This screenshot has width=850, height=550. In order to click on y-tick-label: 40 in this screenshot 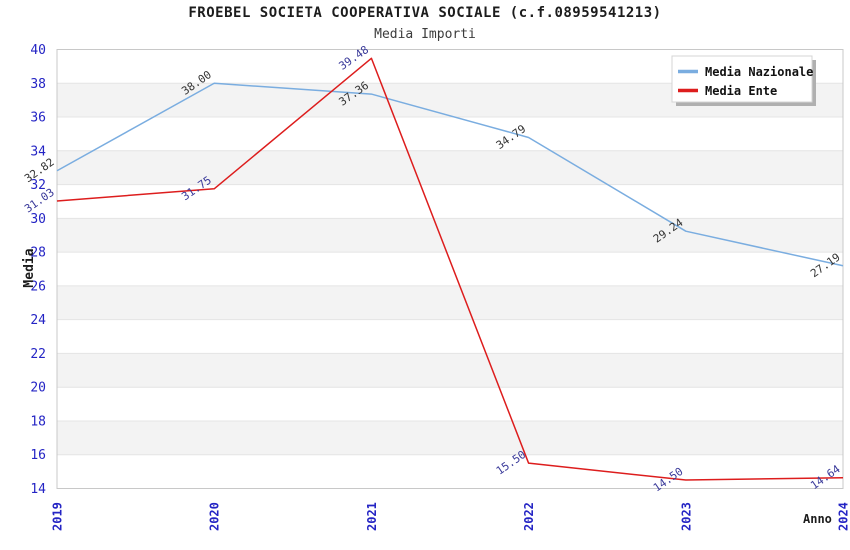, I will do `click(38, 50)`.